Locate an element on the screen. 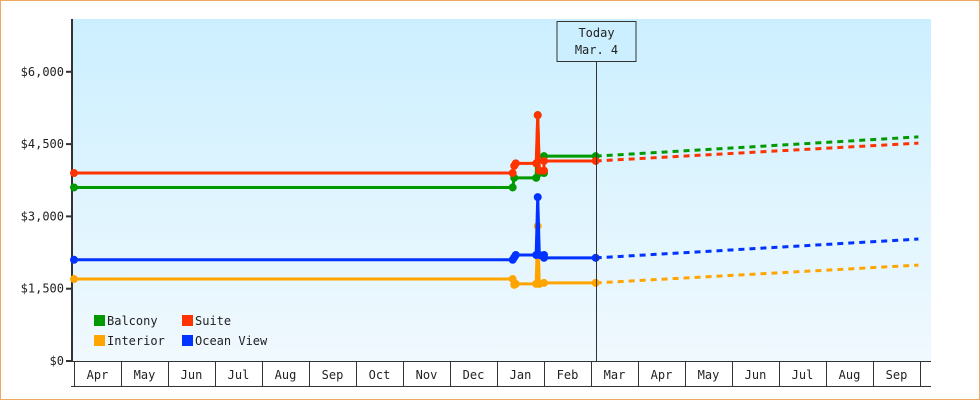 The width and height of the screenshot is (980, 400). today-marker: Today Mar. 4 is located at coordinates (596, 191).